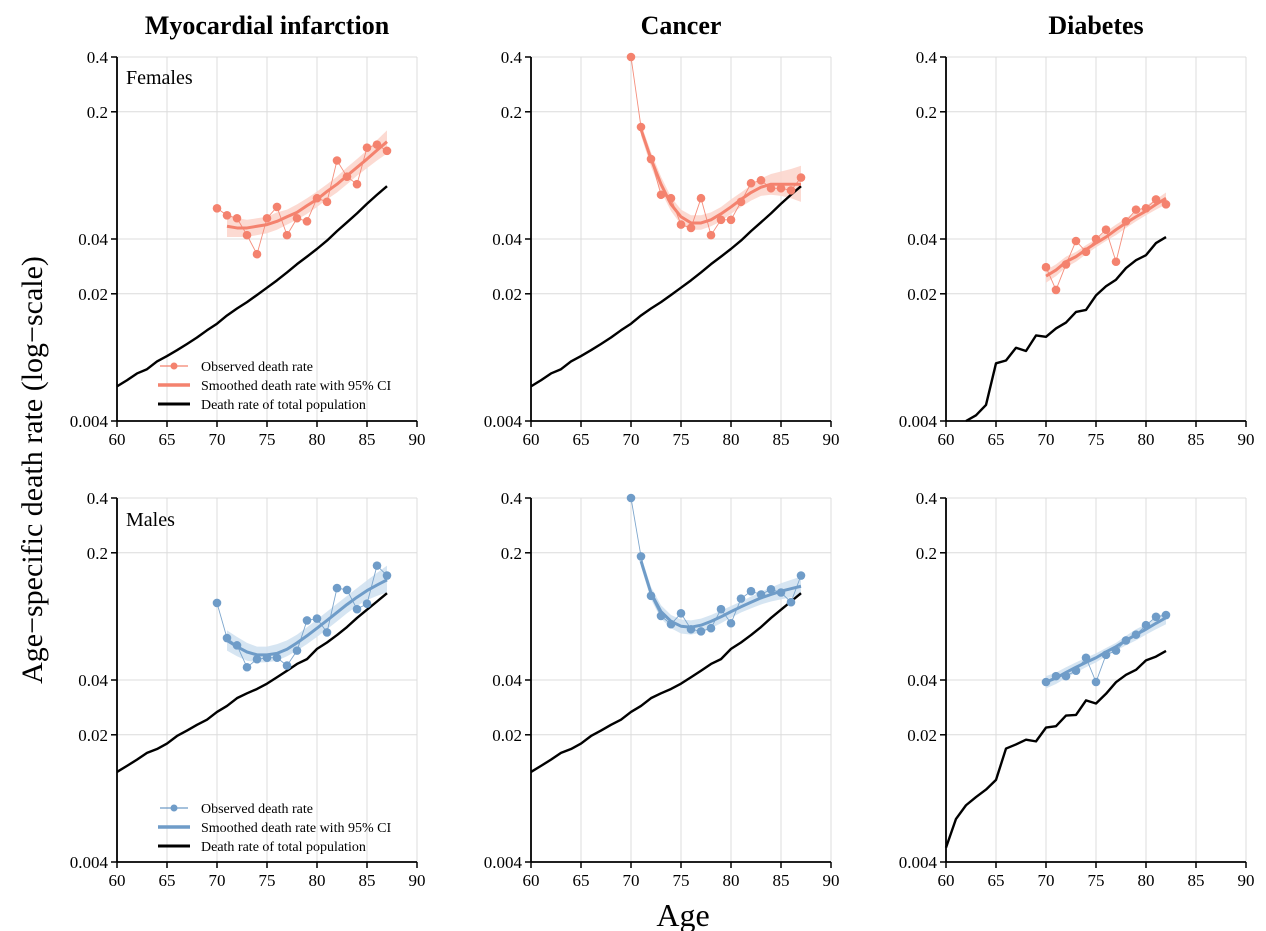 The width and height of the screenshot is (1266, 931). Describe the element at coordinates (217, 439) in the screenshot. I see `x-tick-label: 70` at that location.